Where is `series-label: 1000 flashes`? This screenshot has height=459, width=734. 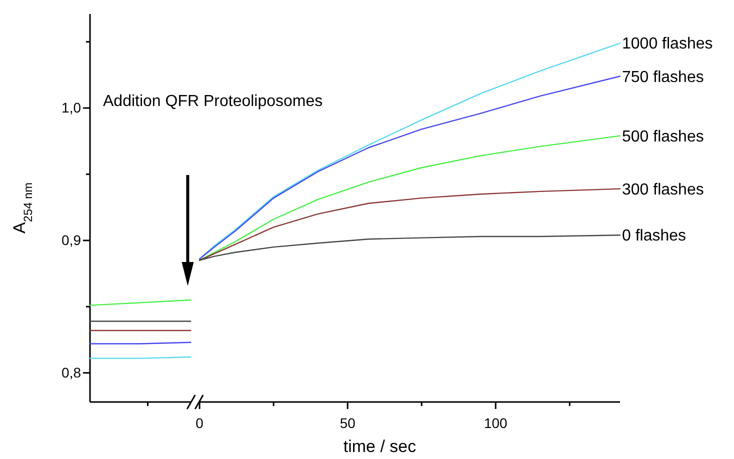
series-label: 1000 flashes is located at coordinates (667, 44).